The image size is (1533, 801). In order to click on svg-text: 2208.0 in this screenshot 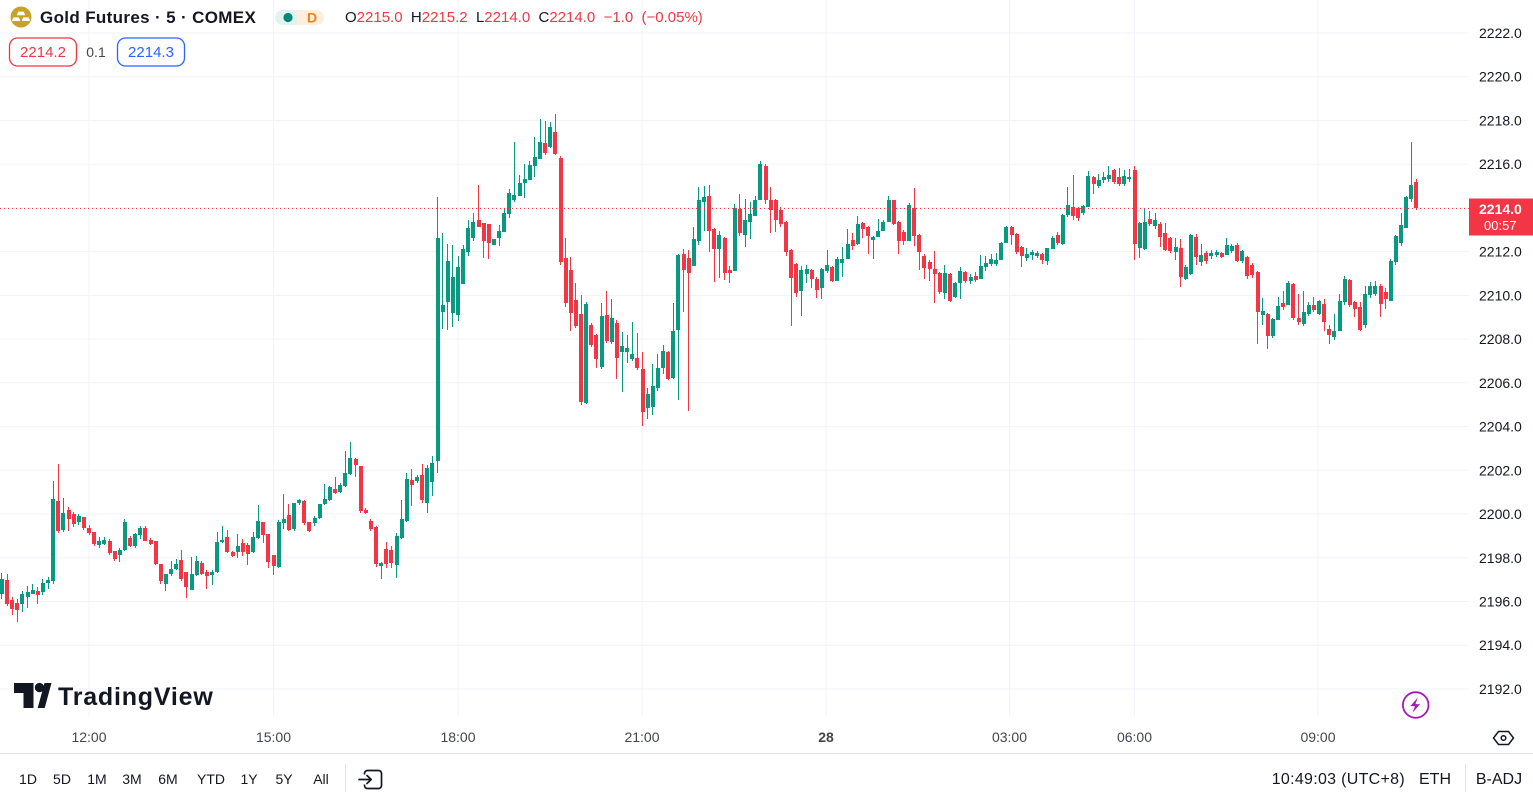, I will do `click(1500, 339)`.